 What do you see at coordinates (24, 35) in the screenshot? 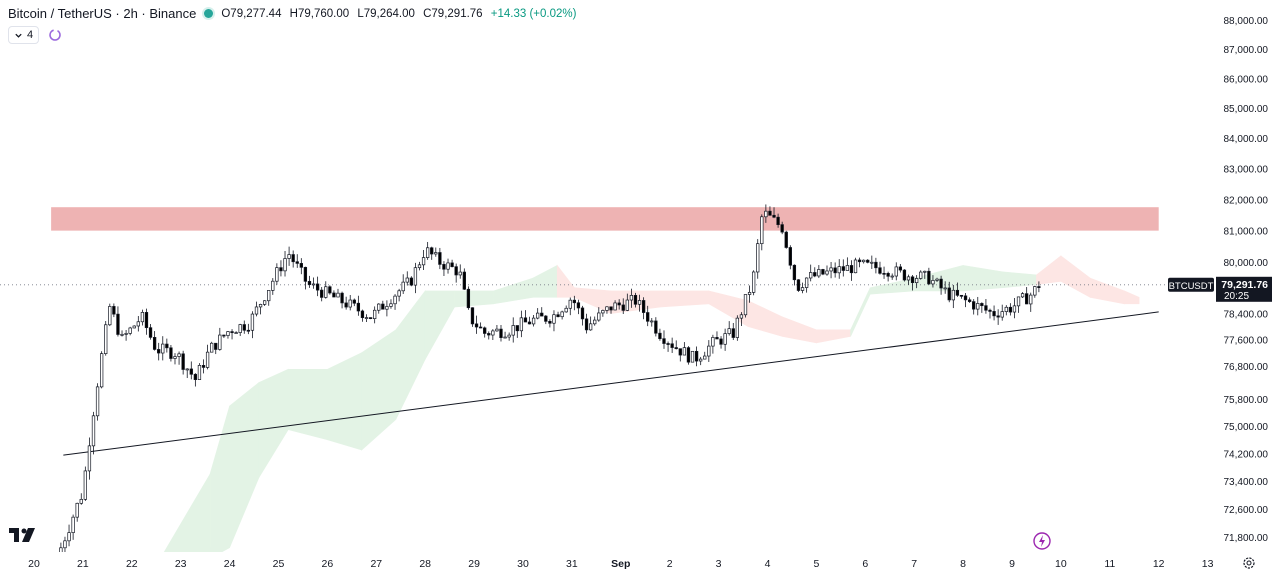
I see `indicators-toggle-button: 4` at bounding box center [24, 35].